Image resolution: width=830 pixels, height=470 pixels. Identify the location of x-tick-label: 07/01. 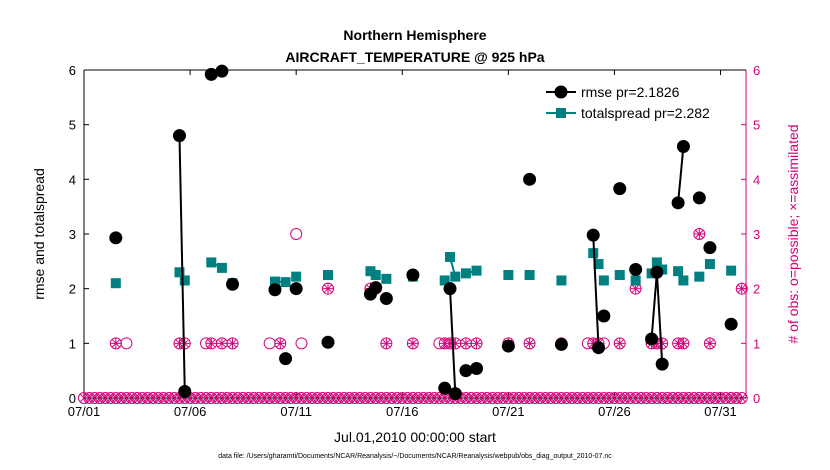
(84, 411).